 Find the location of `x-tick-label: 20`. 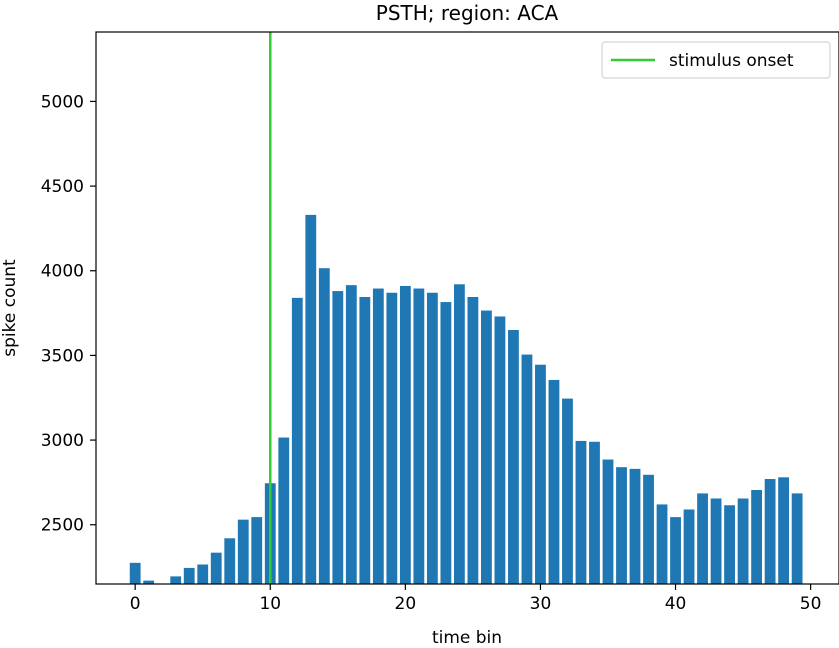

x-tick-label: 20 is located at coordinates (406, 604).